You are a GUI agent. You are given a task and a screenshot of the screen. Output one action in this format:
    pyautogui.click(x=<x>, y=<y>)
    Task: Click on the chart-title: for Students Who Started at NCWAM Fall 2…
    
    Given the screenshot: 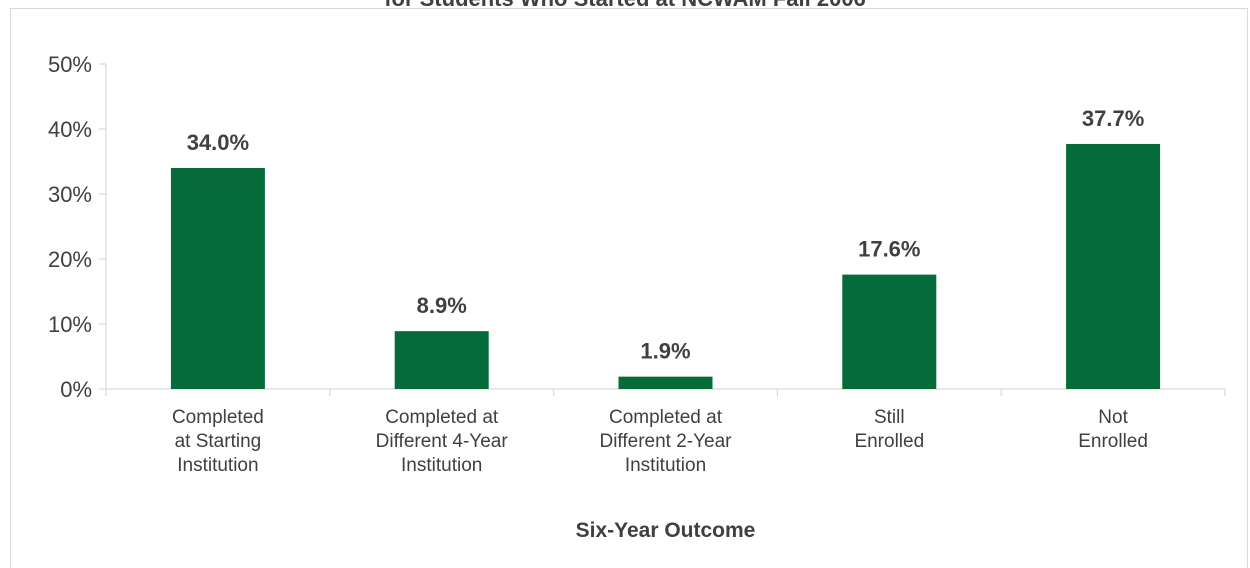 What is the action you would take?
    pyautogui.click(x=625, y=6)
    